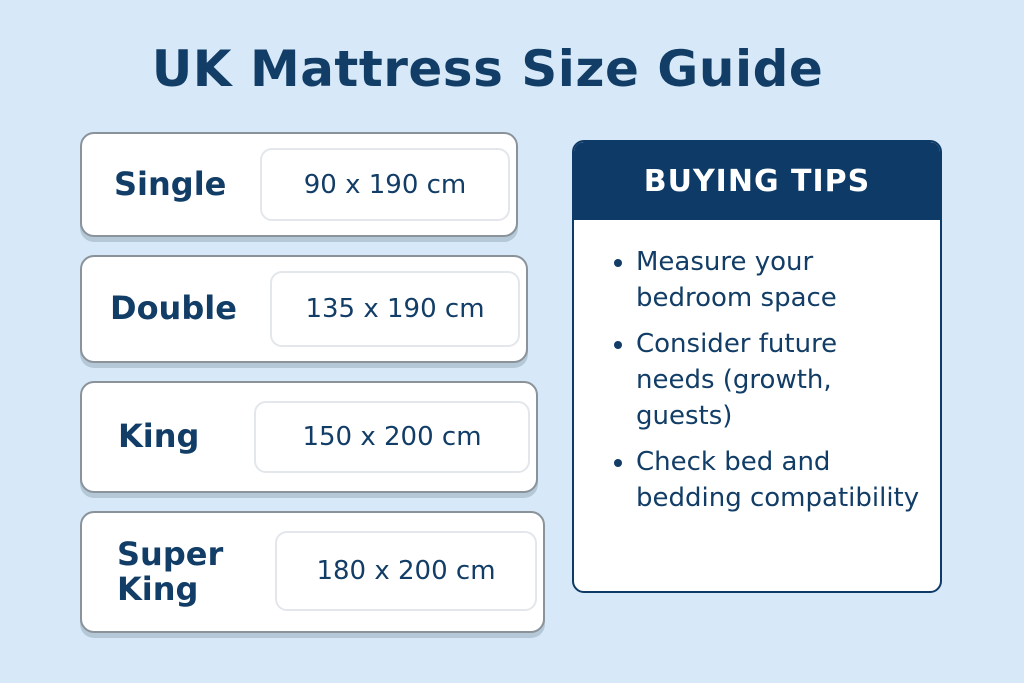 This screenshot has width=1024, height=683. Describe the element at coordinates (170, 571) in the screenshot. I see `size-name: Super King` at that location.